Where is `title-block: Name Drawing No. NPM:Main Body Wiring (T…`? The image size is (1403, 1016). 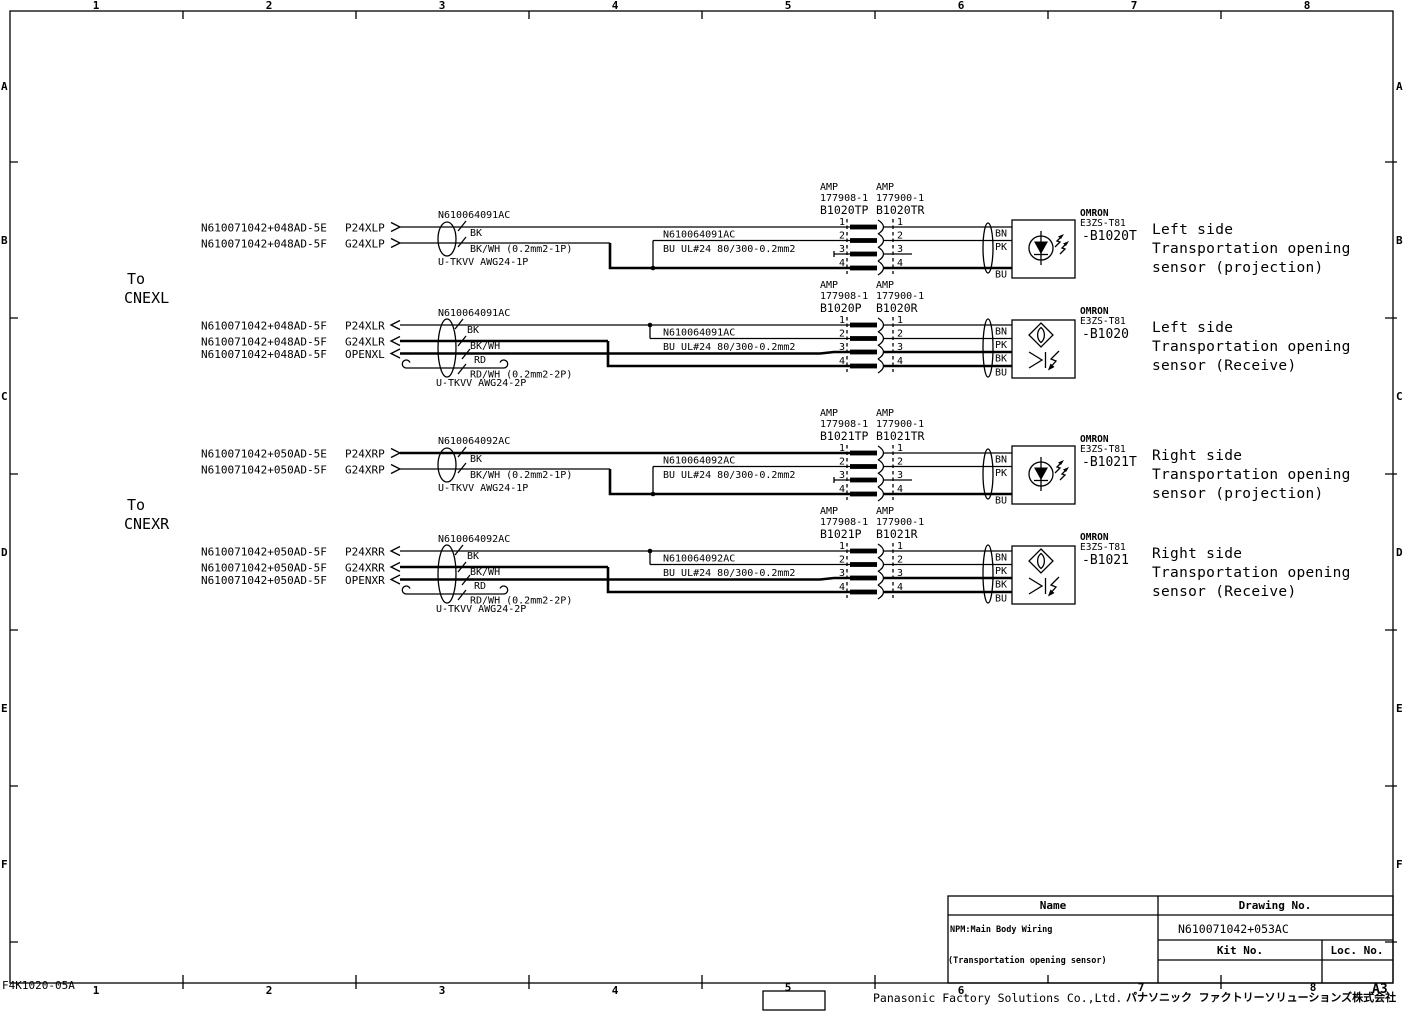
title-block: Name Drawing No. NPM:Main Body Wiring (T… is located at coordinates (1170, 939).